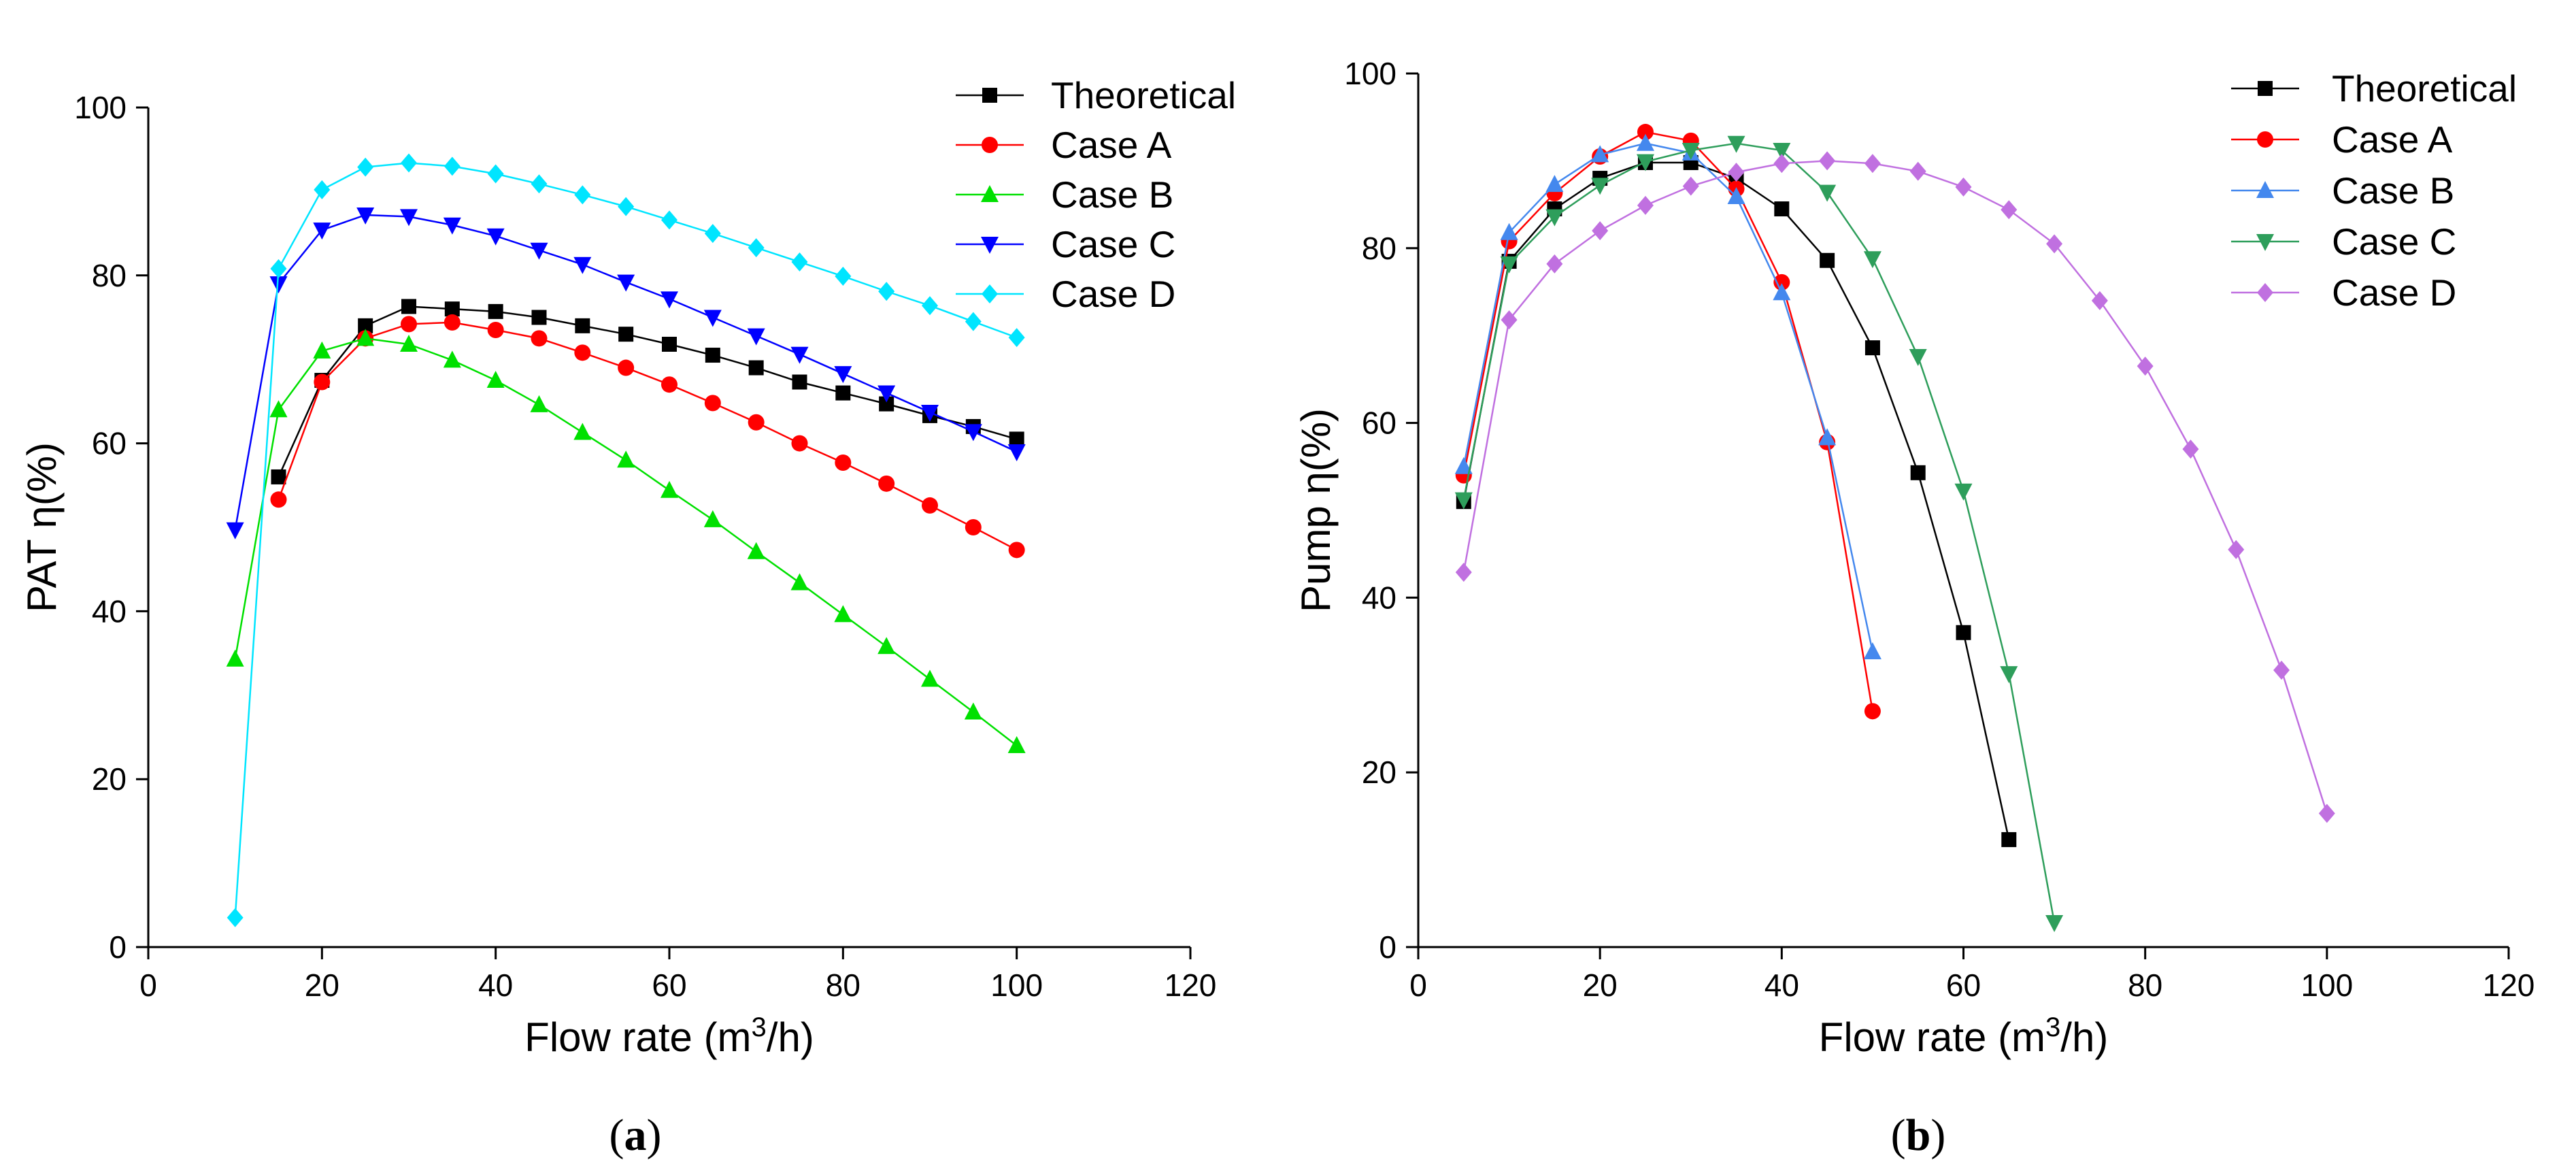 Image resolution: width=2576 pixels, height=1175 pixels. What do you see at coordinates (843, 985) in the screenshot?
I see `x-tick-label-a: 80` at bounding box center [843, 985].